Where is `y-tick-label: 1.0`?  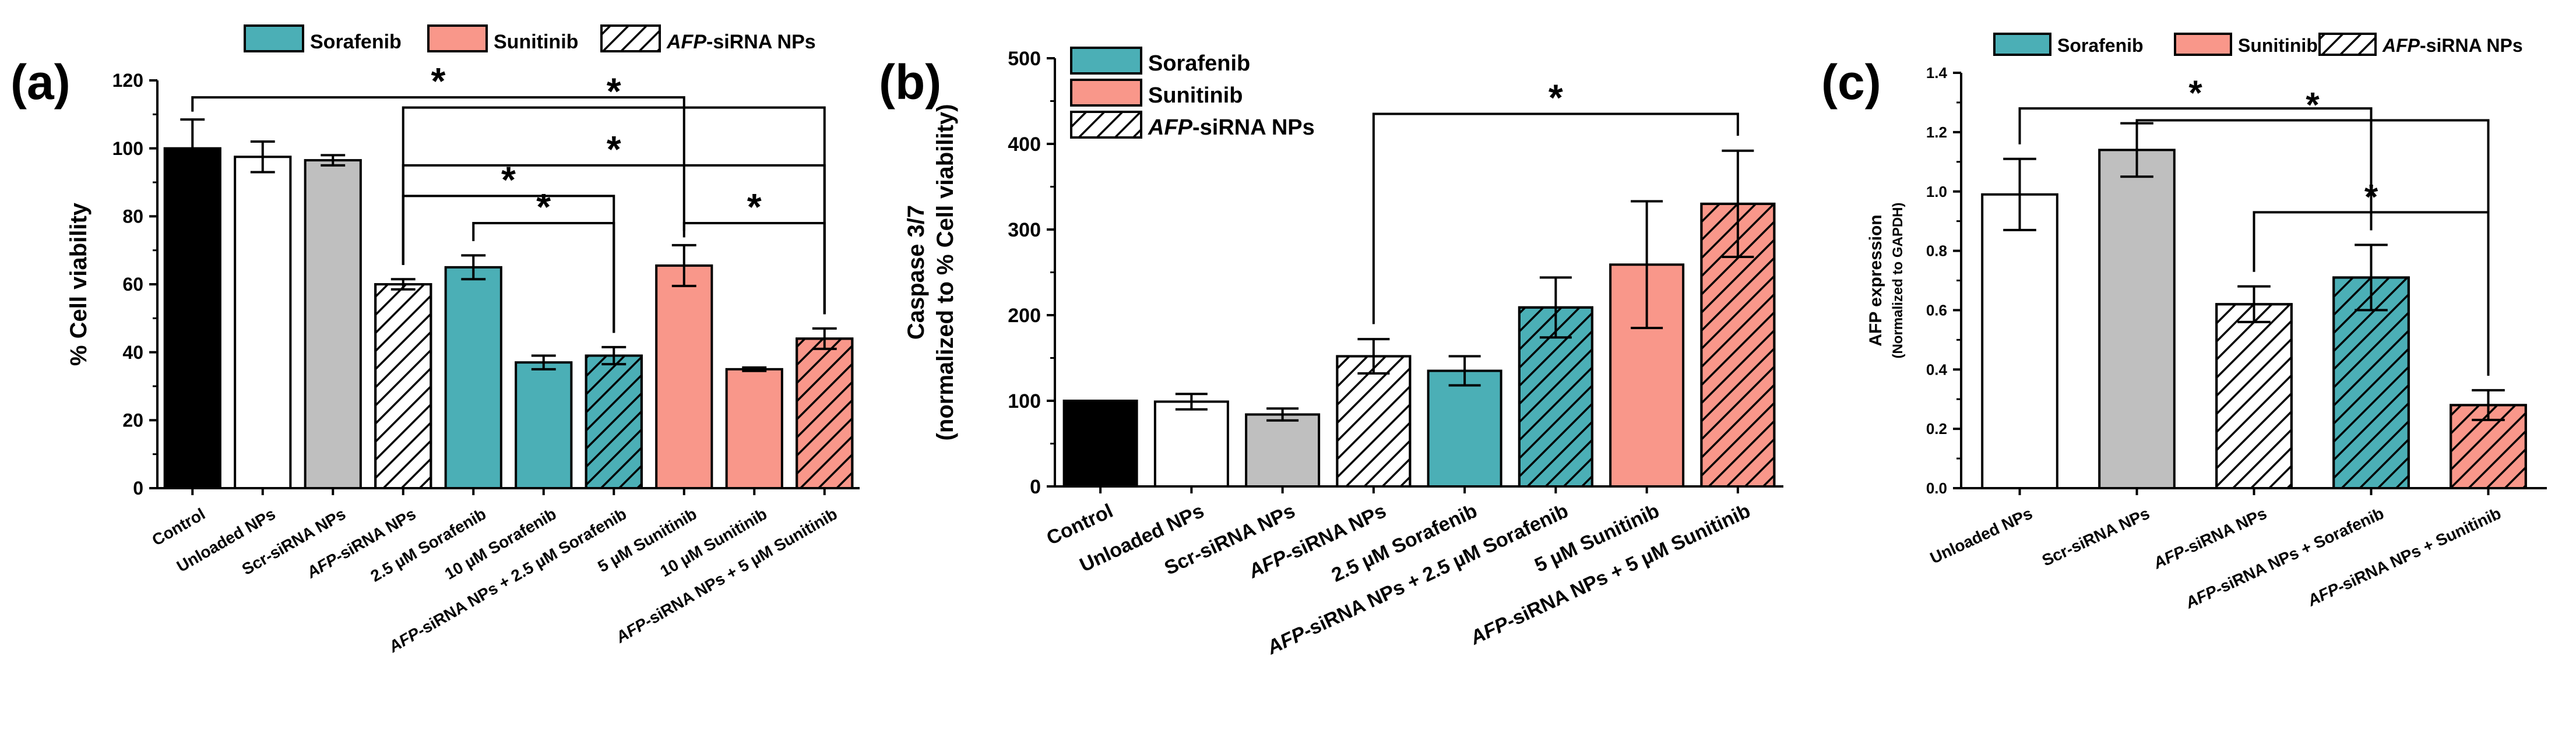 y-tick-label: 1.0 is located at coordinates (1937, 192).